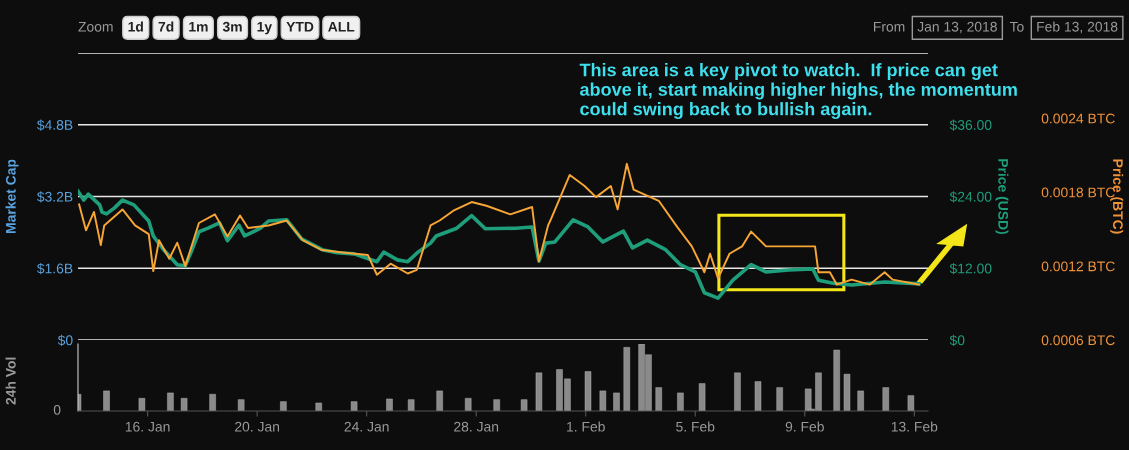  What do you see at coordinates (889, 26) in the screenshot?
I see `text: From` at bounding box center [889, 26].